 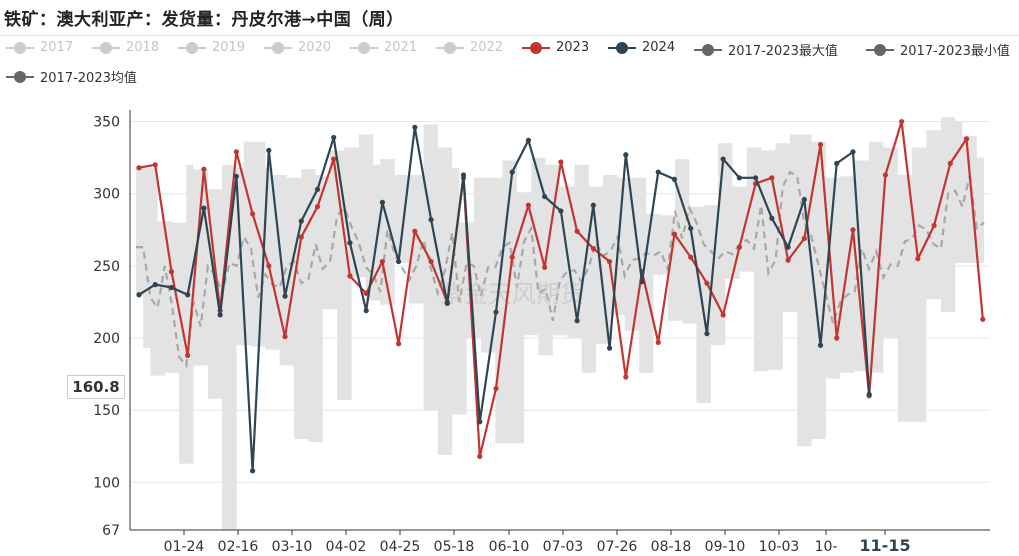 I want to click on legend-item-2017: 2017, so click(x=39, y=47).